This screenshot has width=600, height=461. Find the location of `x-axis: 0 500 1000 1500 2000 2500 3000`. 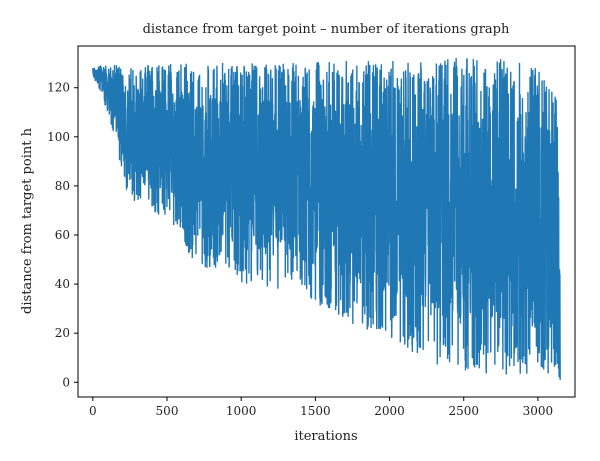

x-axis: 0 500 1000 1500 2000 2500 3000 is located at coordinates (321, 407).